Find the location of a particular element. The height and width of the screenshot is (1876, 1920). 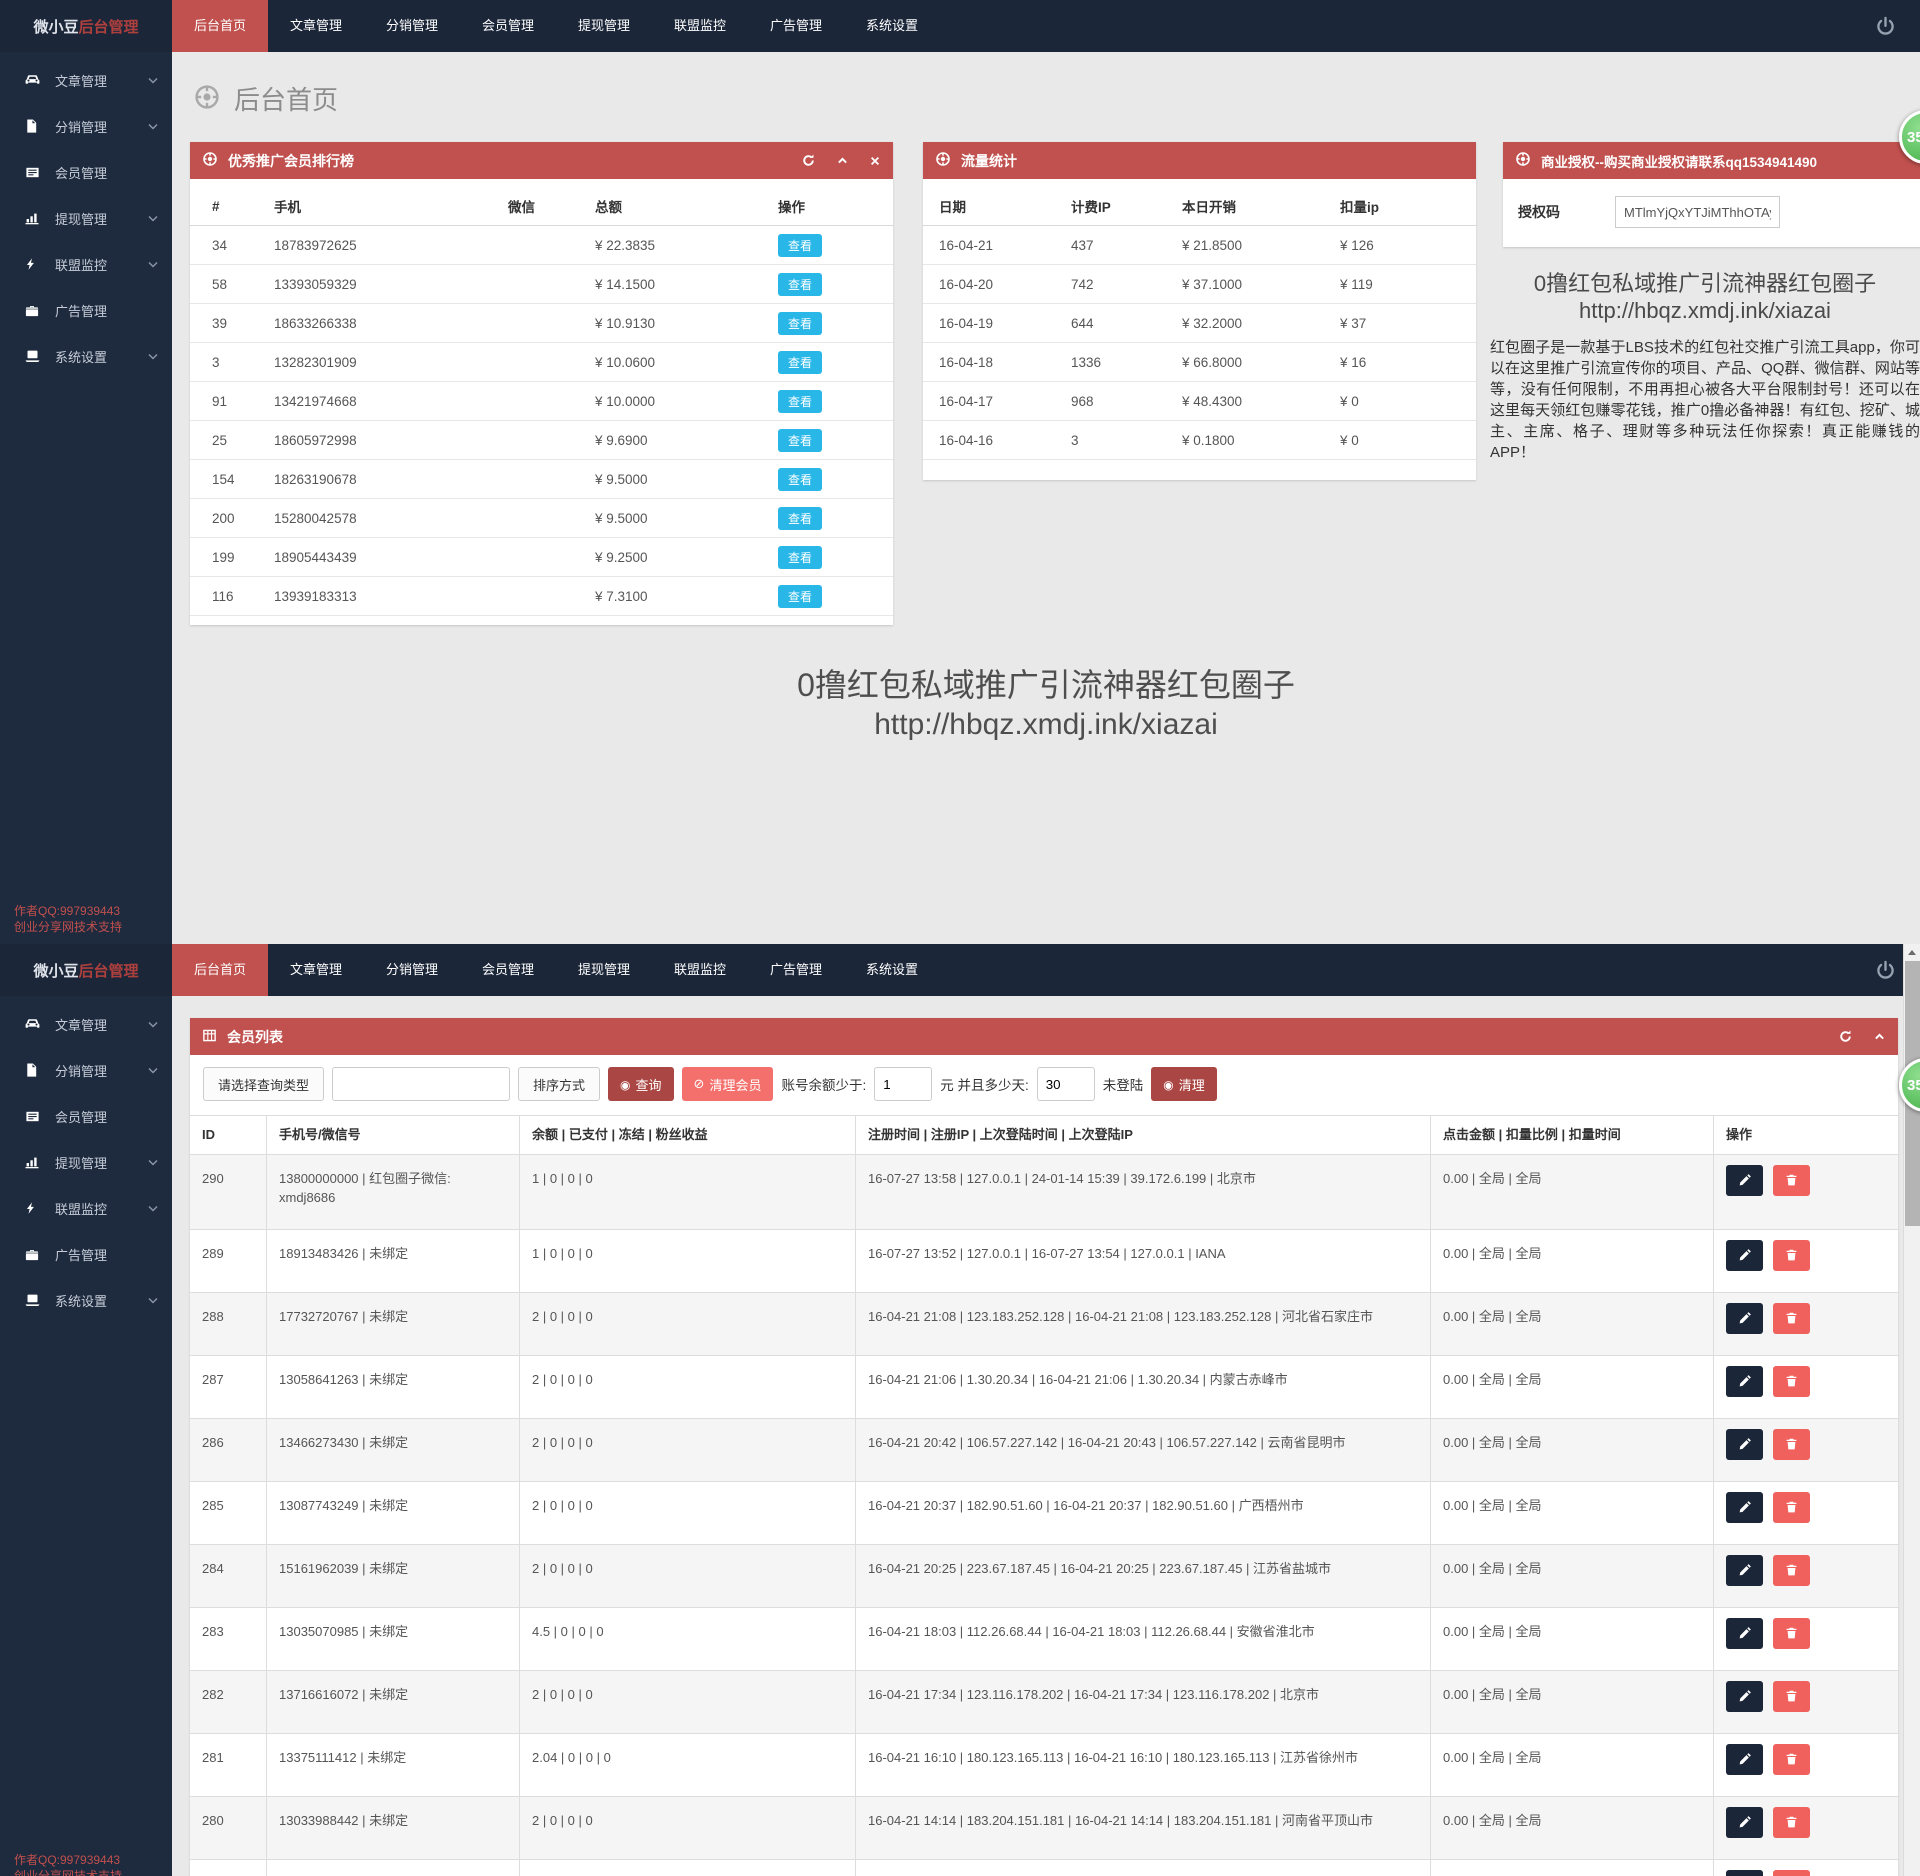

vertical-scrollbar is located at coordinates (1911, 1410).